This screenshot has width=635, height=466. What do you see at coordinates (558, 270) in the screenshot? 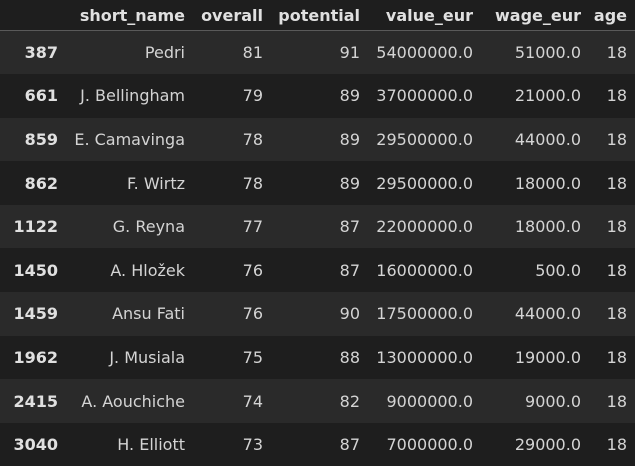
I see `cell-wage-eur: 500.0` at bounding box center [558, 270].